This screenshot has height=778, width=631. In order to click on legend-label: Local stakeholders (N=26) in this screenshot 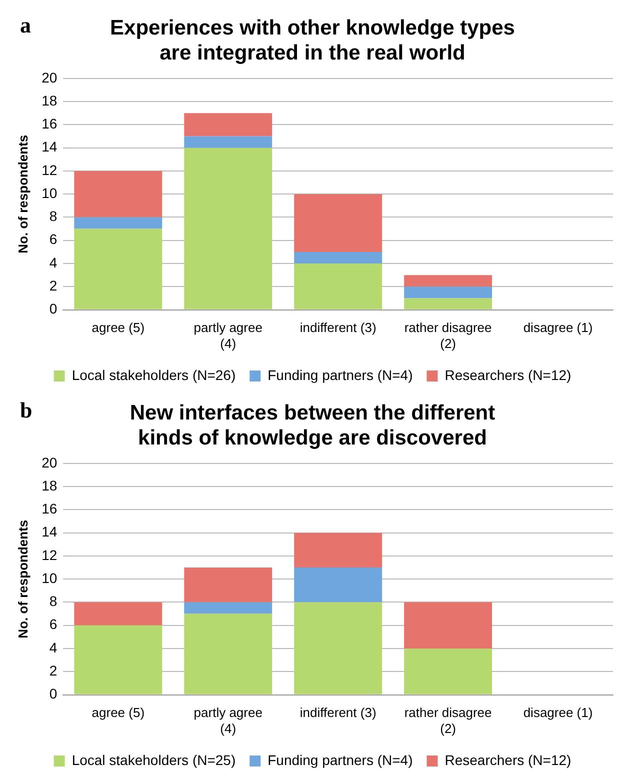, I will do `click(154, 374)`.